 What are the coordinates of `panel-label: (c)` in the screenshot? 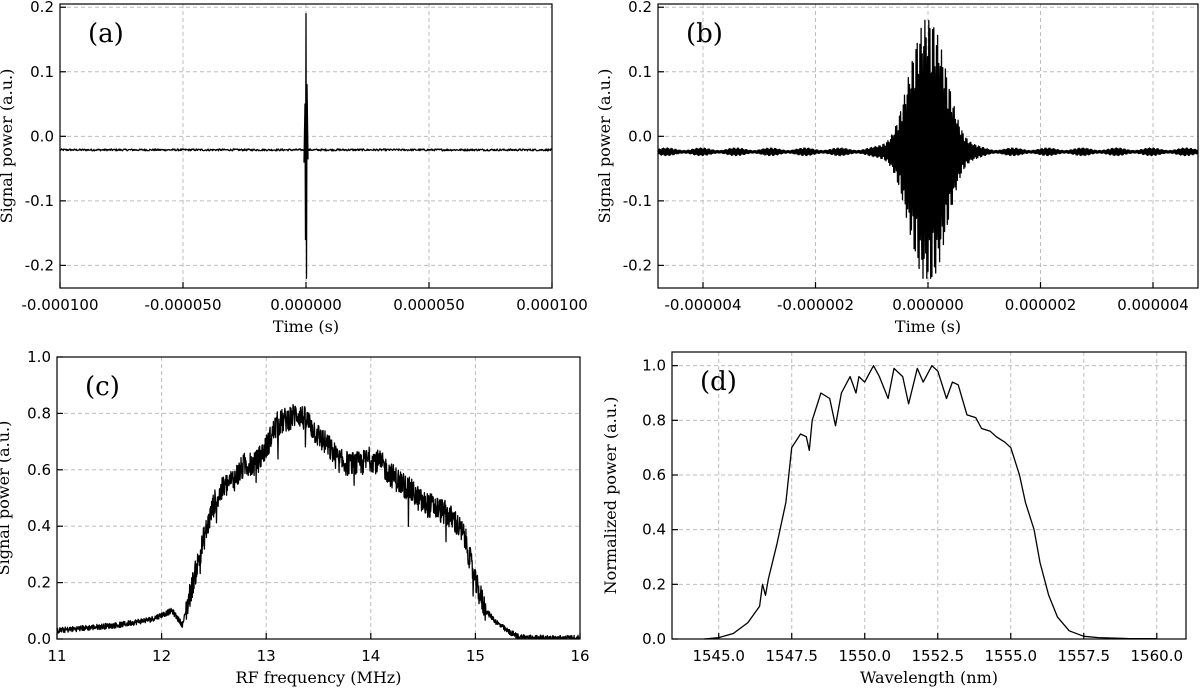 It's located at (102, 387).